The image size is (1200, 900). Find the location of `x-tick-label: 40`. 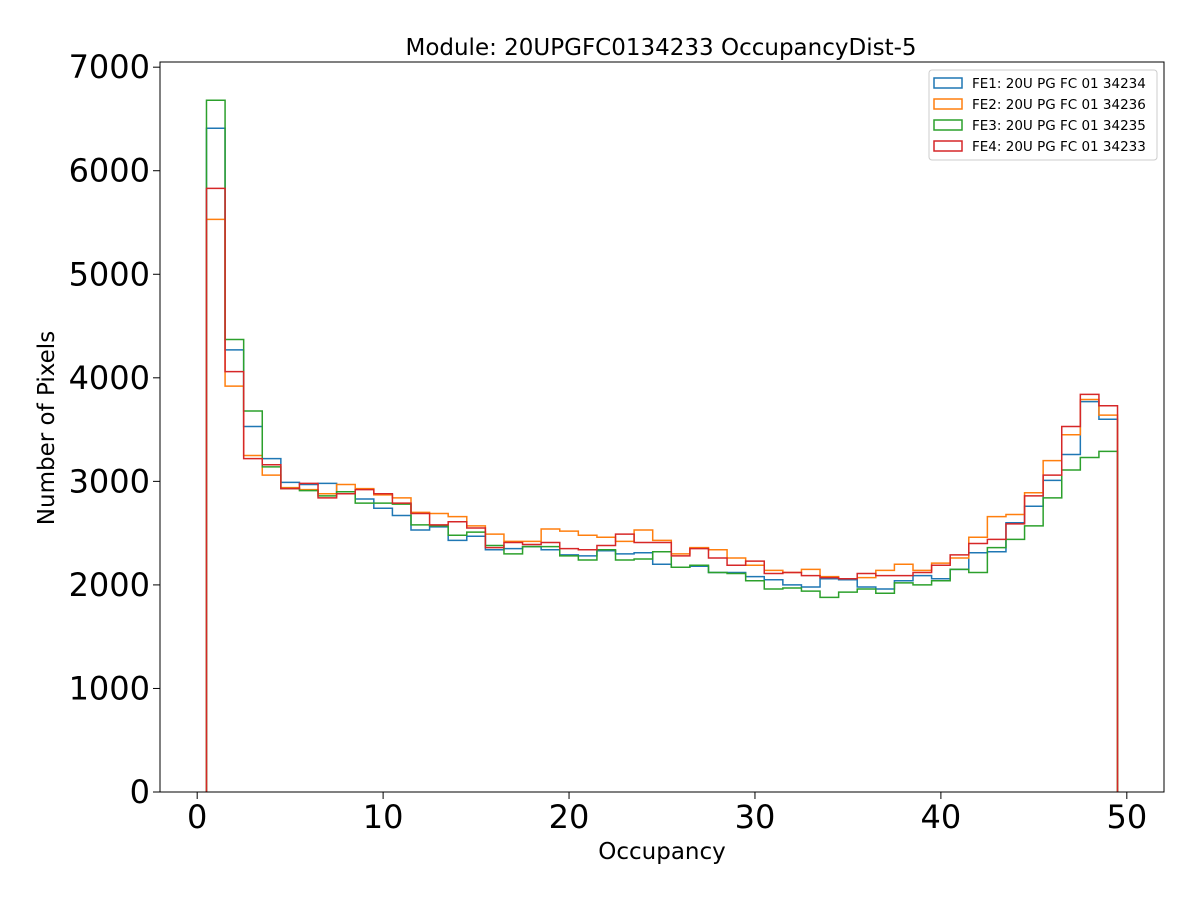

x-tick-label: 40 is located at coordinates (941, 817).